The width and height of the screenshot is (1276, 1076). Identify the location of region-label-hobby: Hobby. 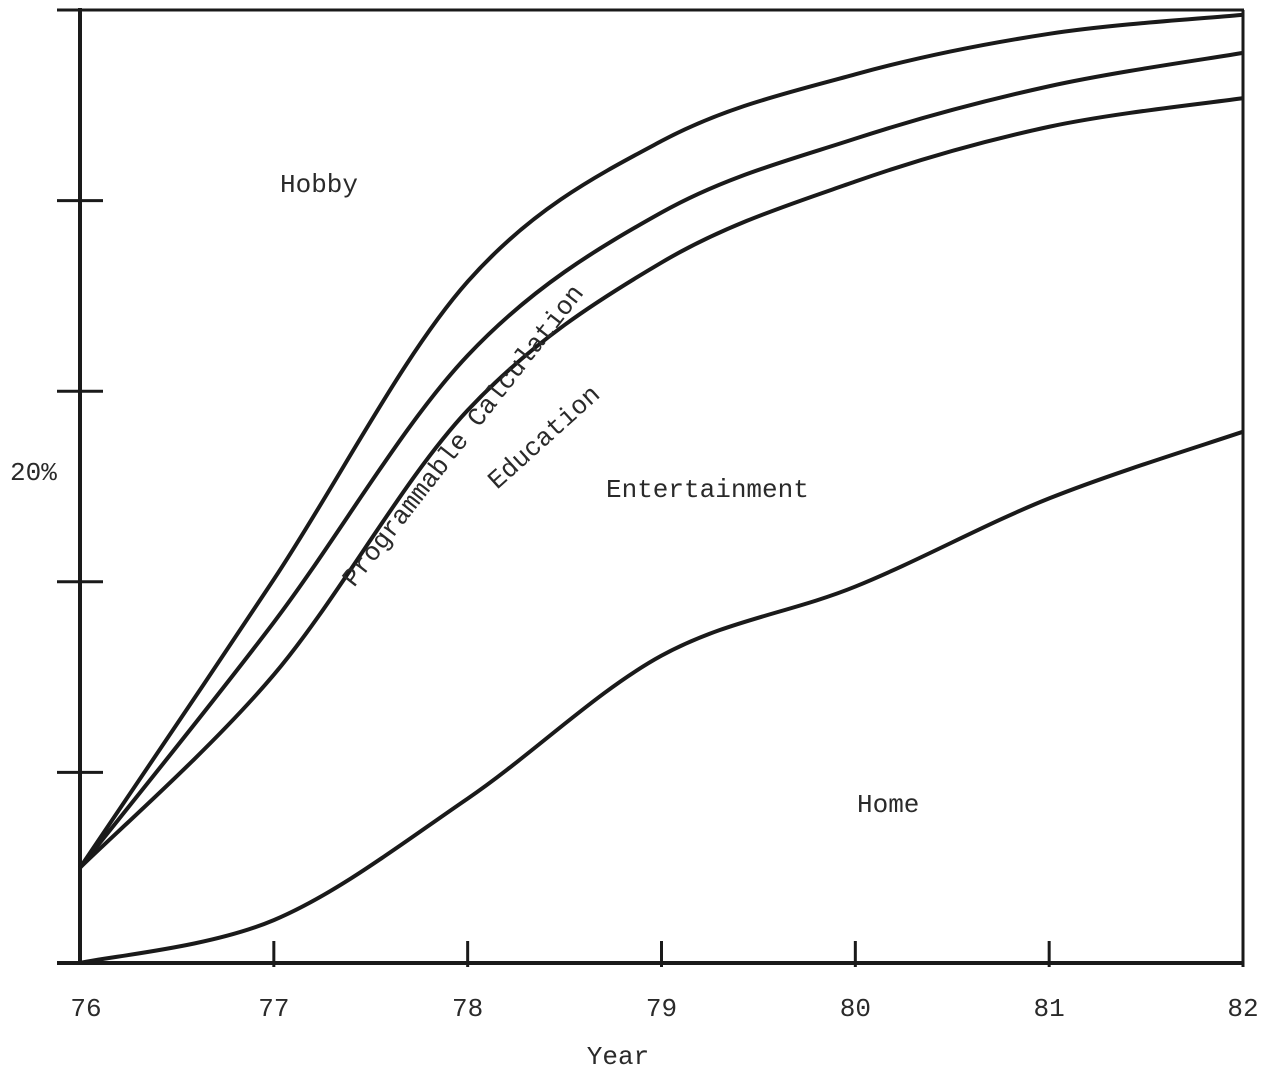
(319, 185).